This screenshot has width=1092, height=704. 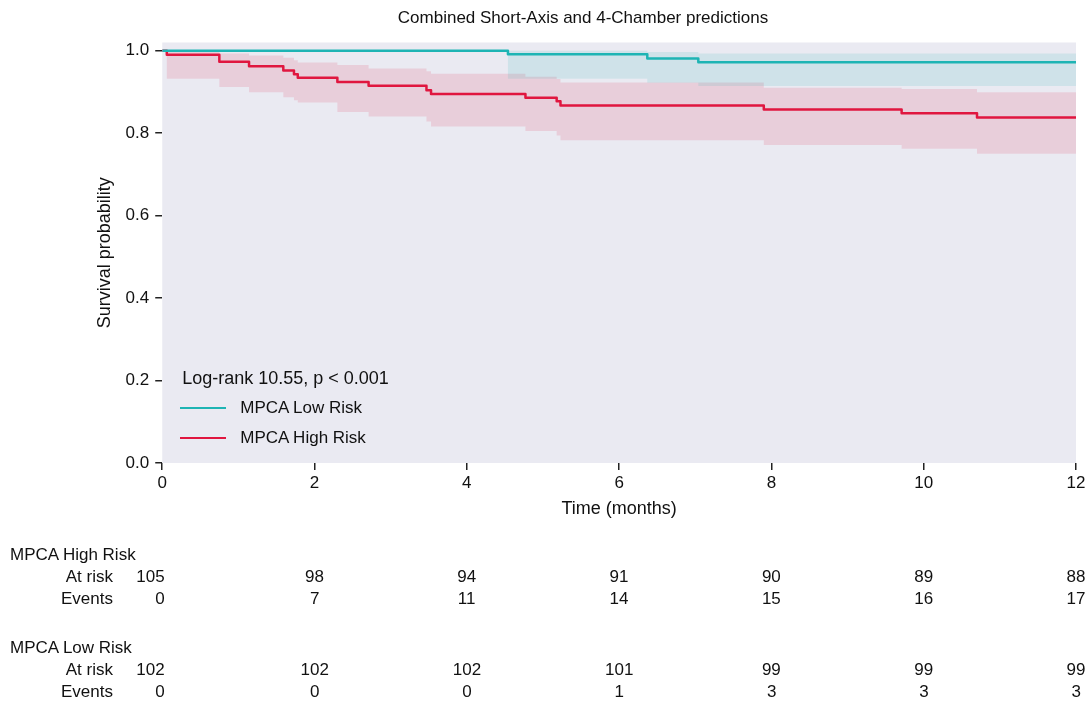 What do you see at coordinates (137, 462) in the screenshot?
I see `y-tick-label: 0.0` at bounding box center [137, 462].